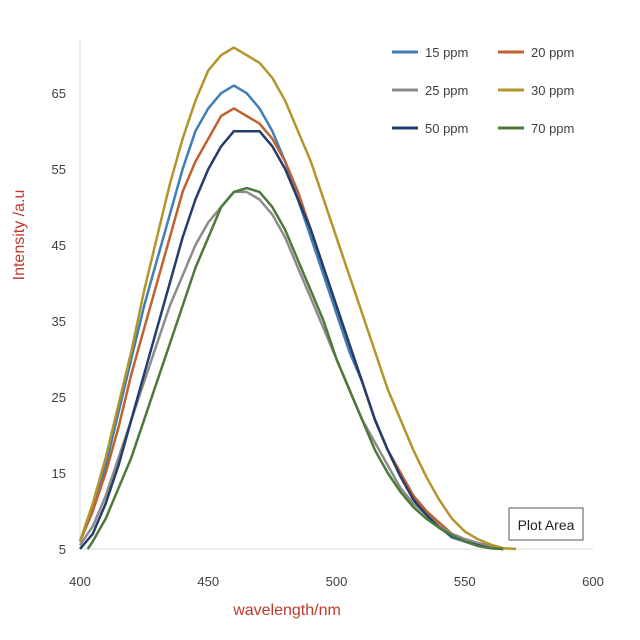 Image resolution: width=640 pixels, height=640 pixels. I want to click on tooltip-box, so click(546, 524).